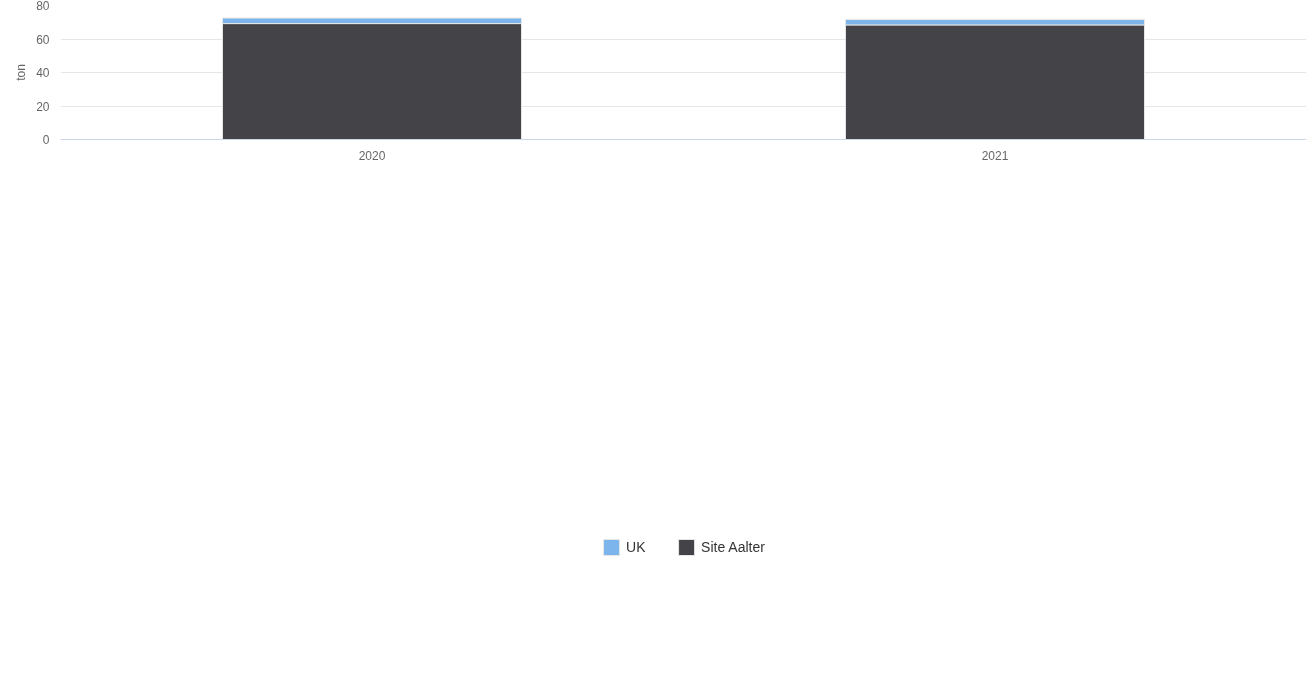 Image resolution: width=1316 pixels, height=682 pixels. I want to click on y-tick-label: 20, so click(43, 106).